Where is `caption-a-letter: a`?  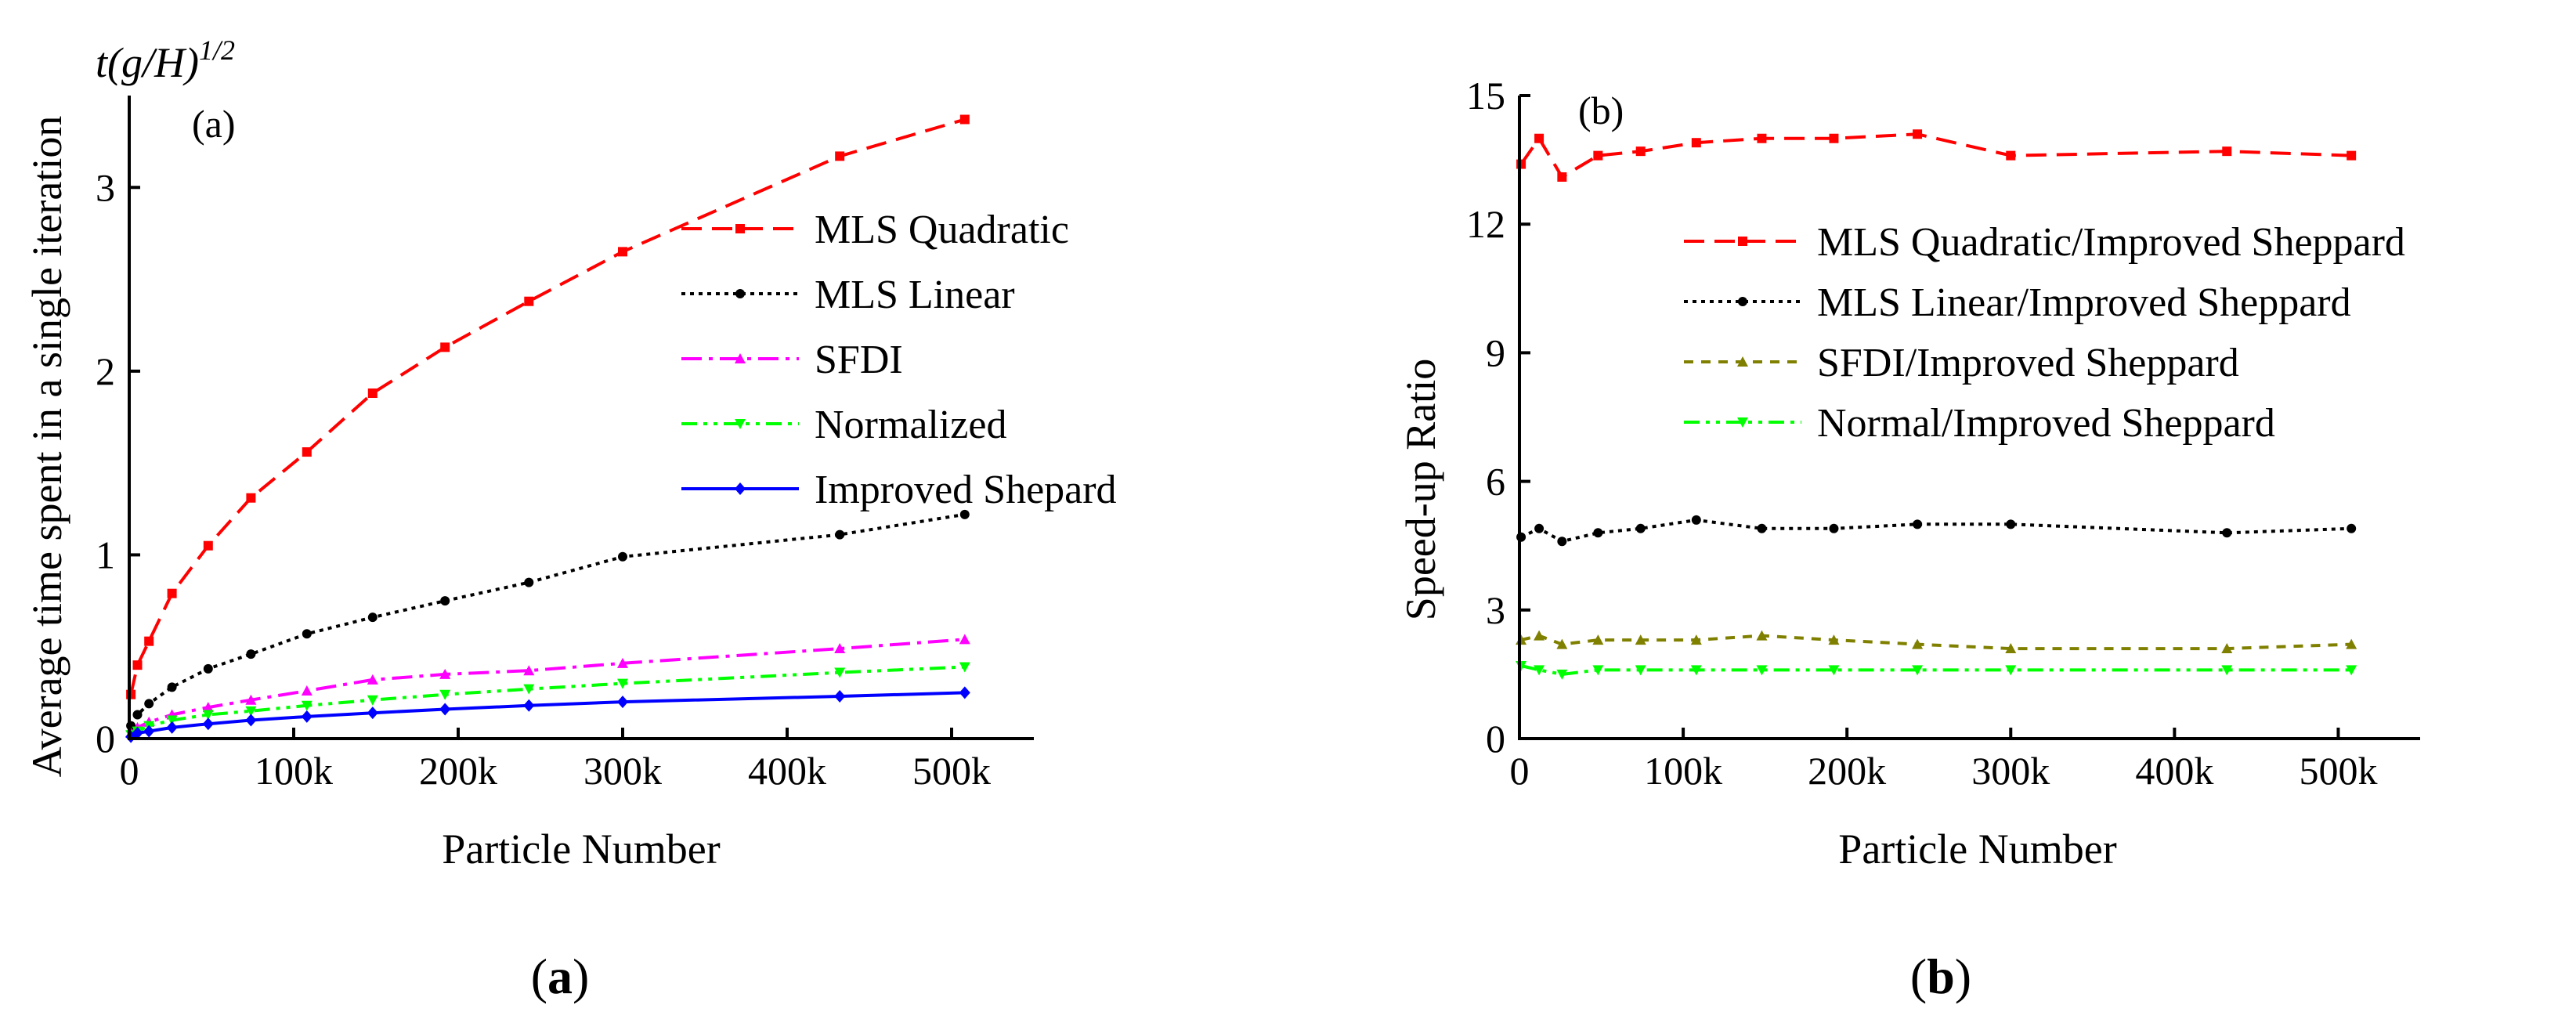 caption-a-letter: a is located at coordinates (560, 976).